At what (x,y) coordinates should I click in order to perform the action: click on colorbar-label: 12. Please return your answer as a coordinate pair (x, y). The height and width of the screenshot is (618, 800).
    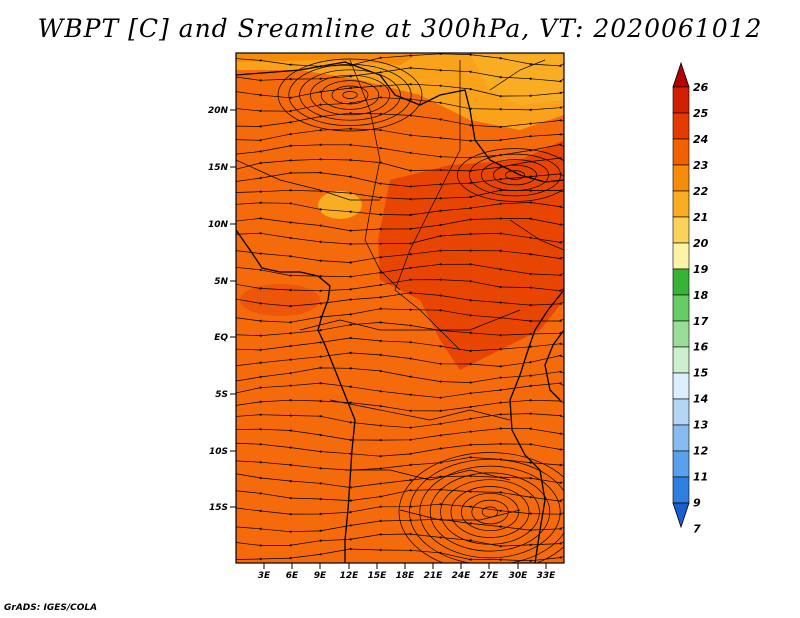
    Looking at the image, I should click on (701, 451).